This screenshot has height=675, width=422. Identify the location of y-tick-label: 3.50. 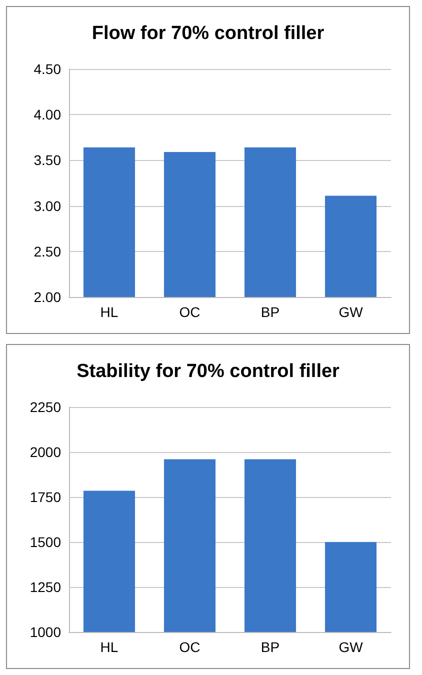
(48, 160).